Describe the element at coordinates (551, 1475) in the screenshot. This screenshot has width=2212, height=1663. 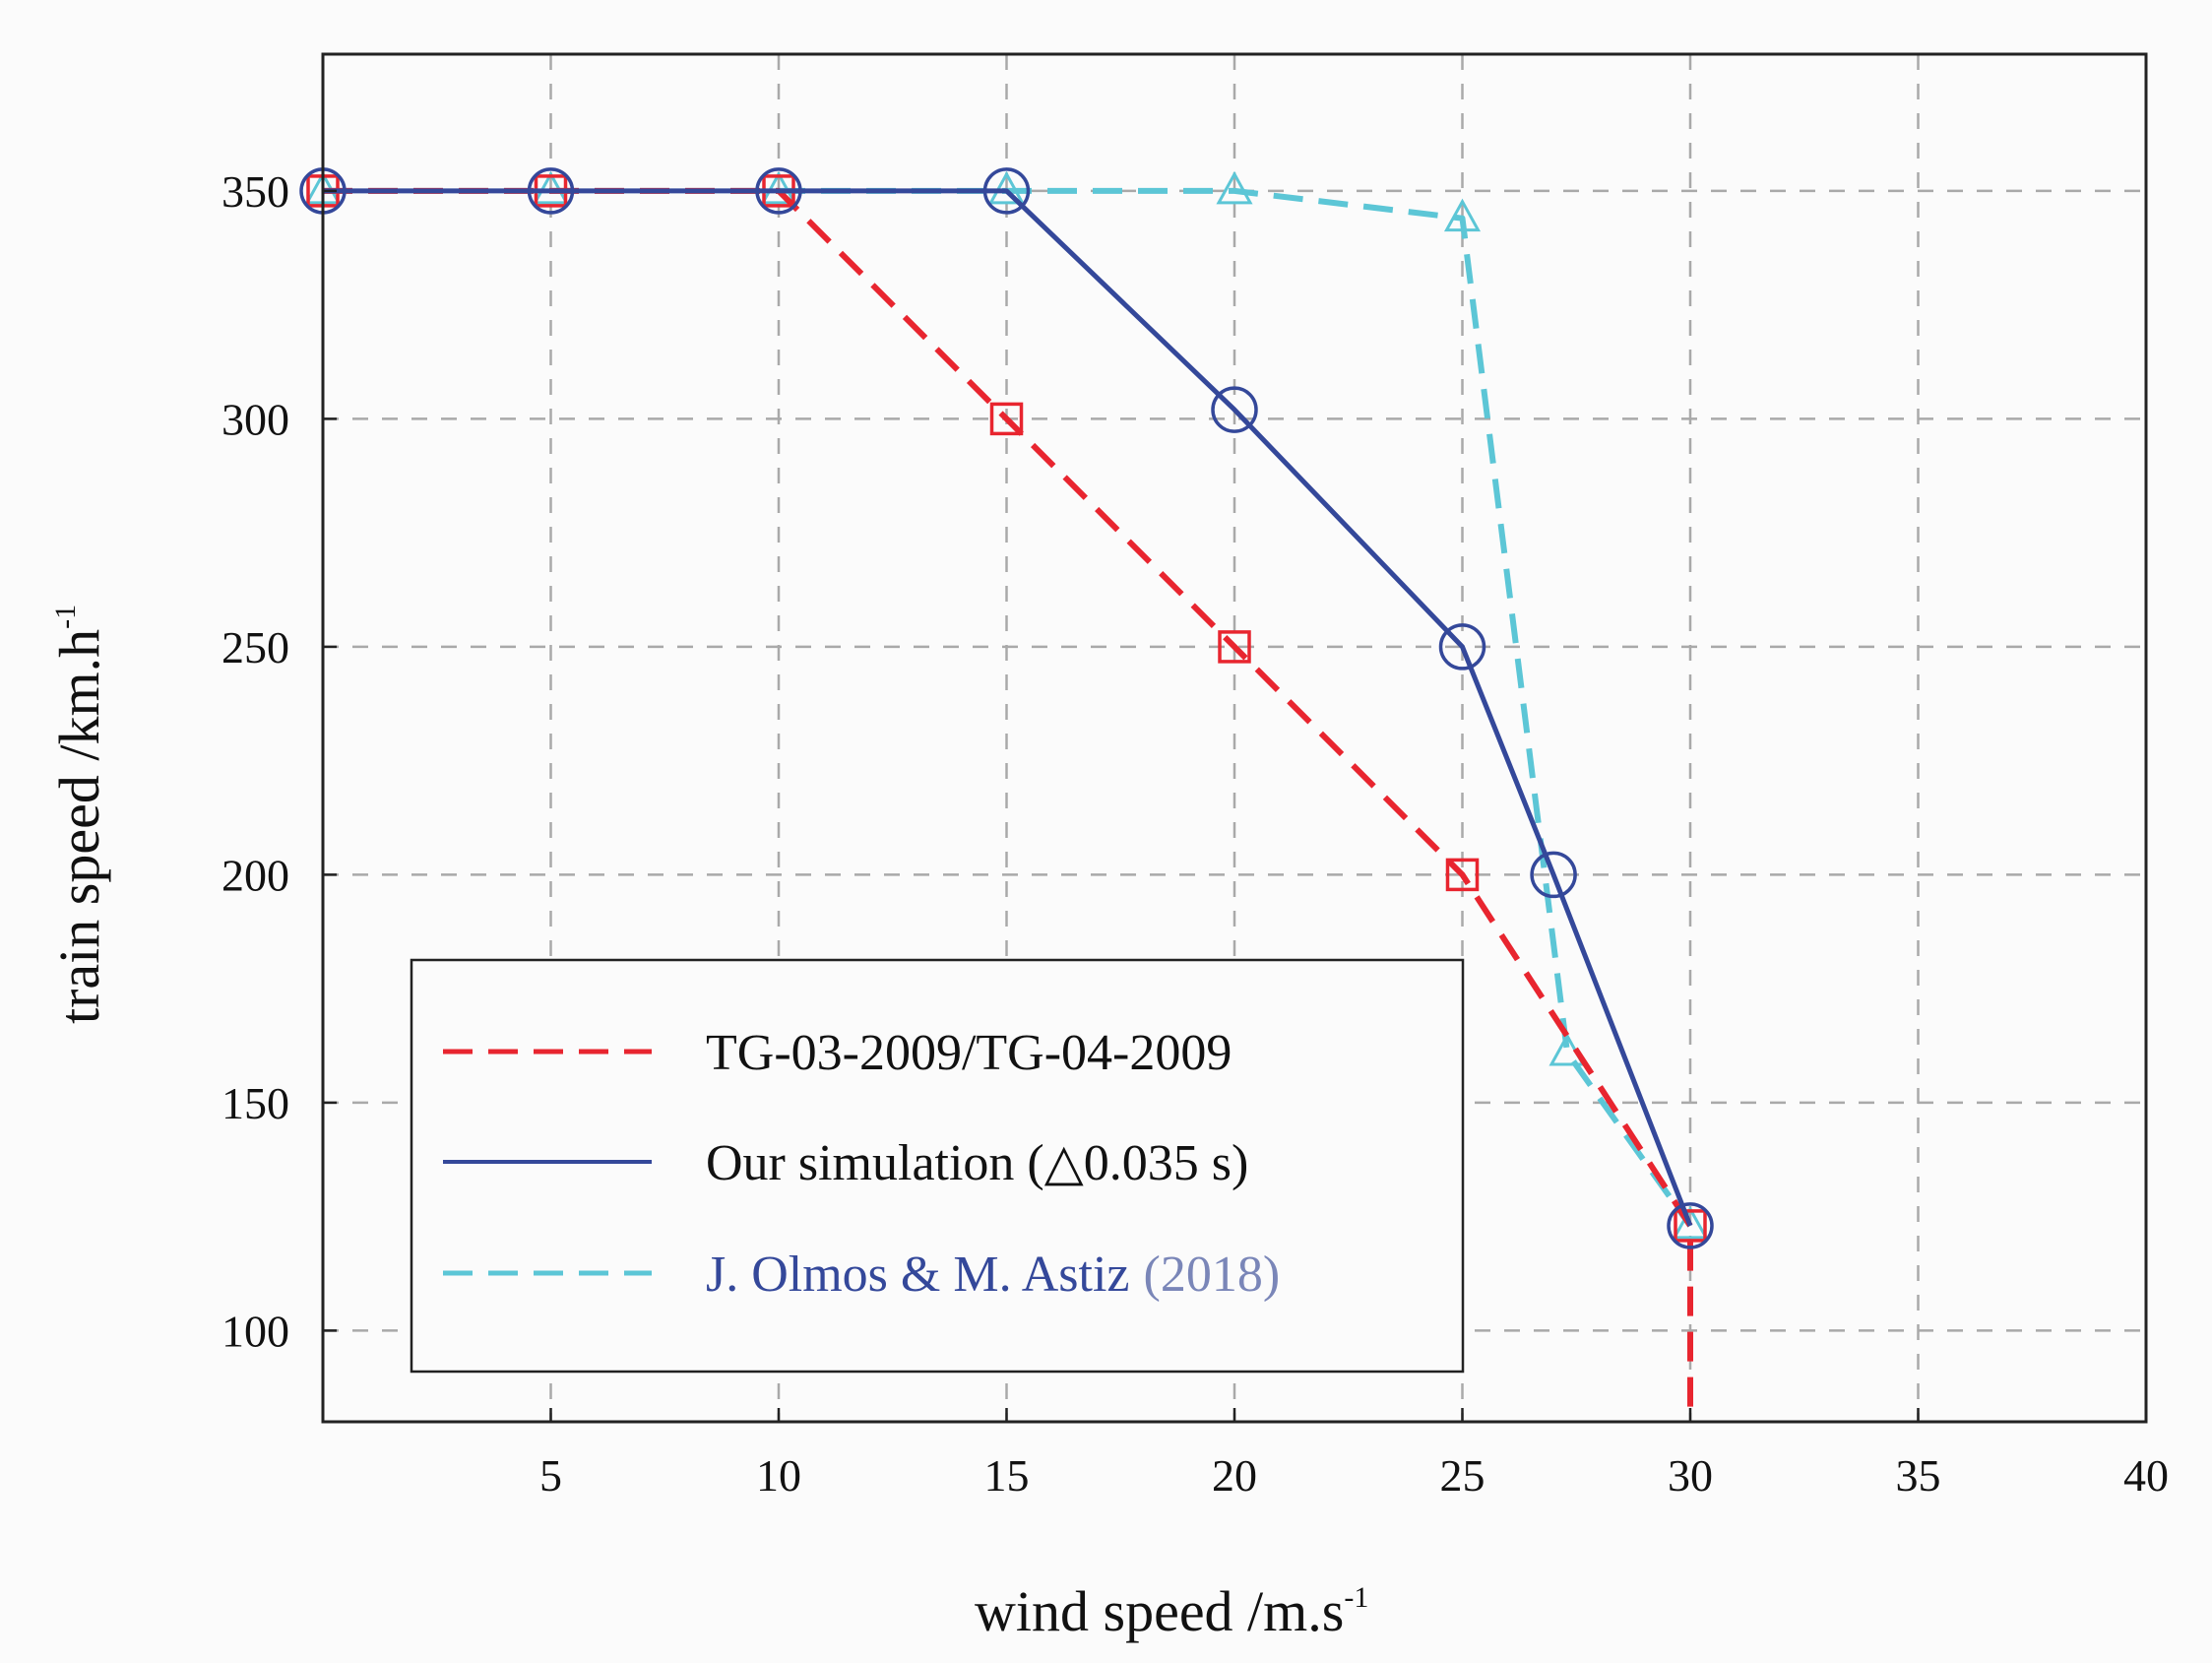
I see `x-tick-label-5: 5` at that location.